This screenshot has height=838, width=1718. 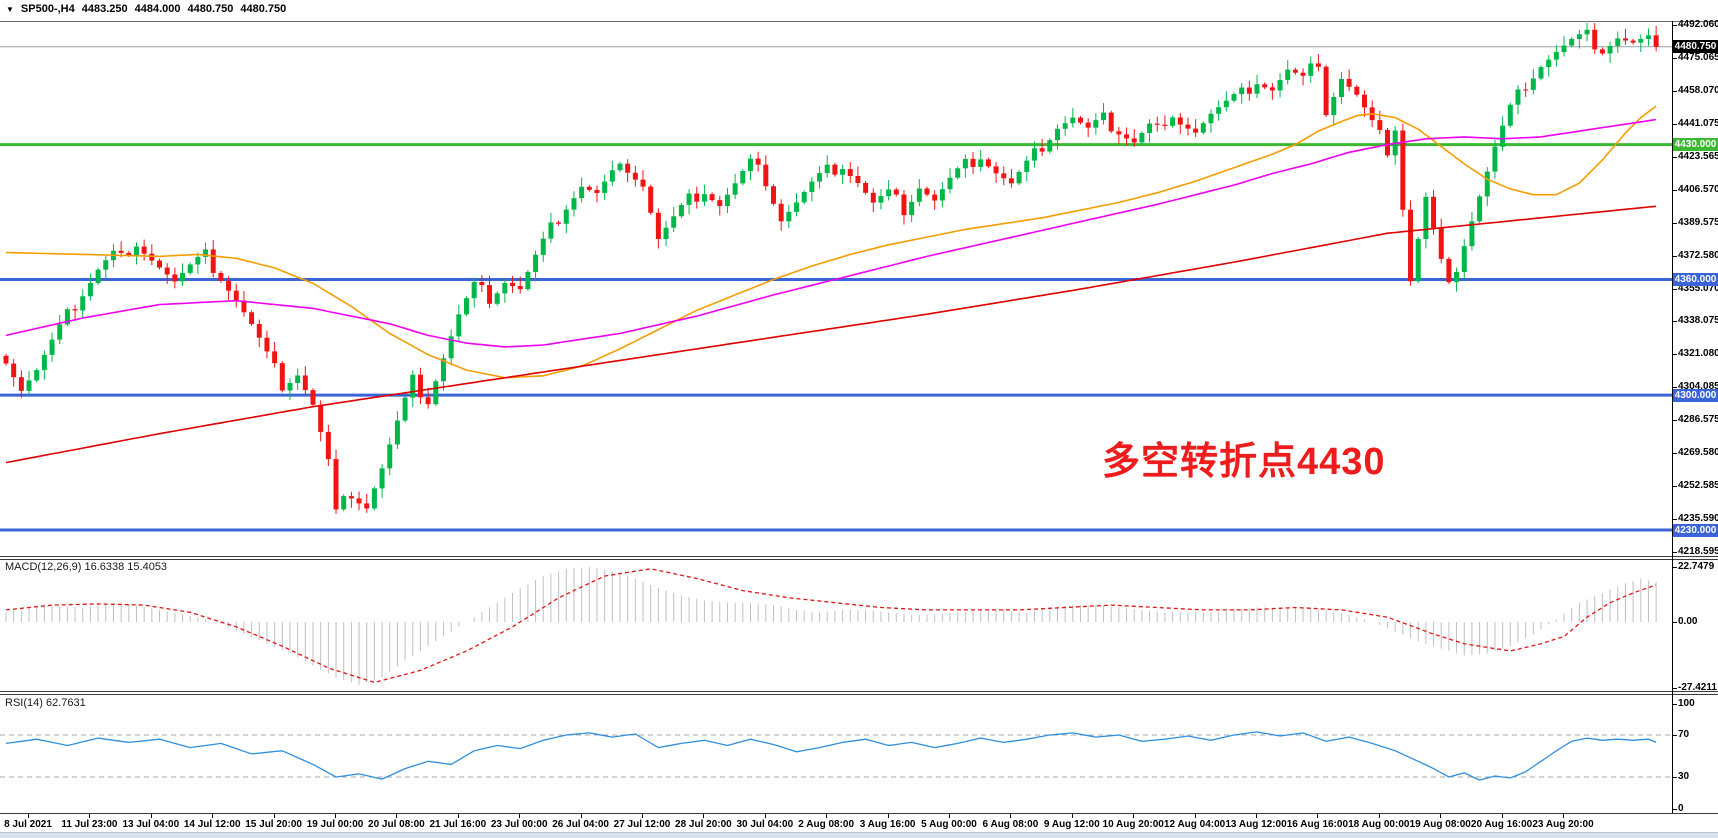 I want to click on price-tick-label: 4441.075, so click(x=1698, y=123).